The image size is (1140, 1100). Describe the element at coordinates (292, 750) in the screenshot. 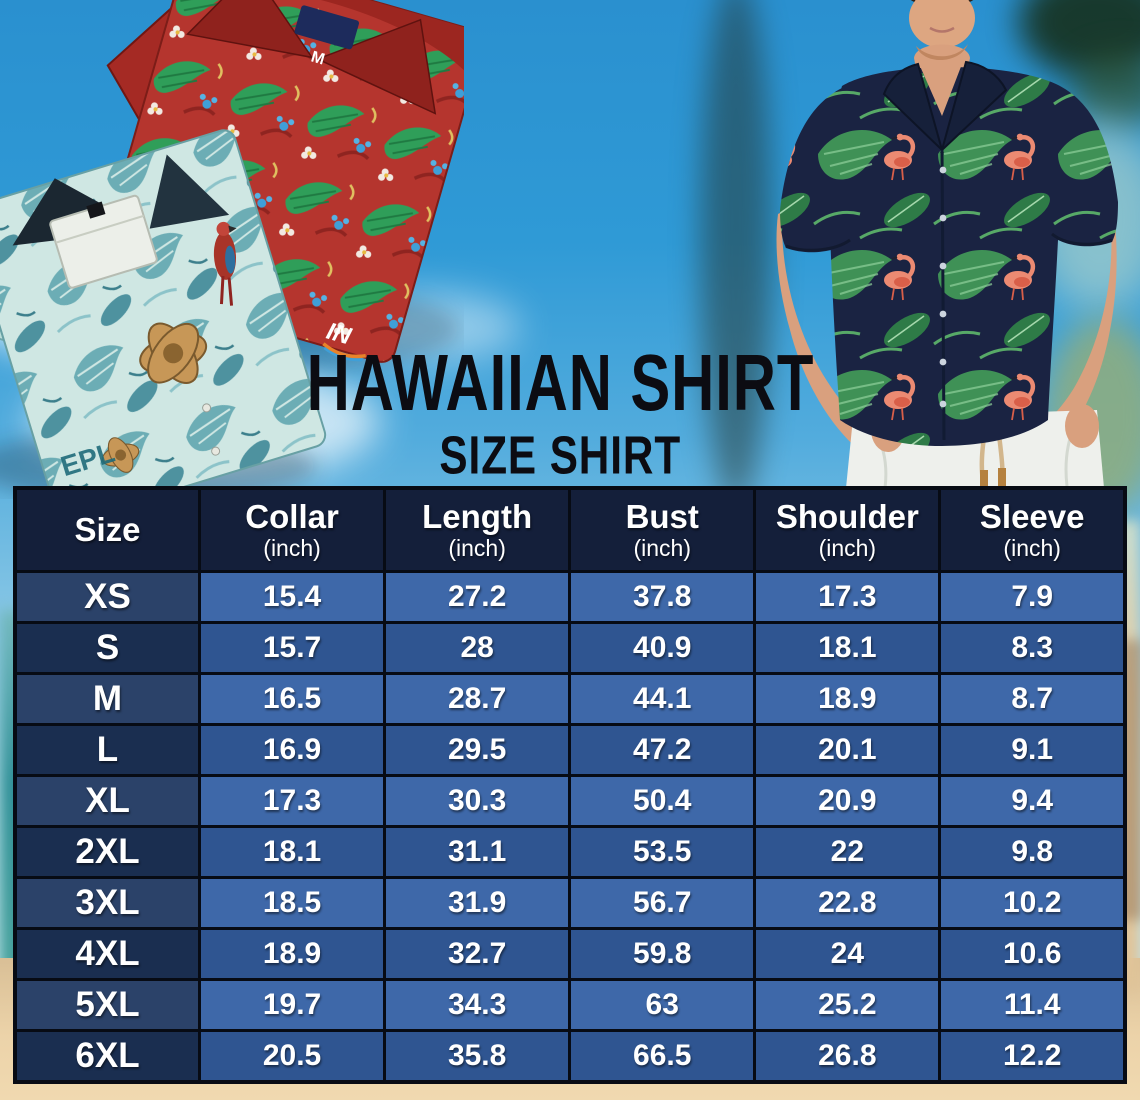

I see `value-cell: 16.9` at that location.